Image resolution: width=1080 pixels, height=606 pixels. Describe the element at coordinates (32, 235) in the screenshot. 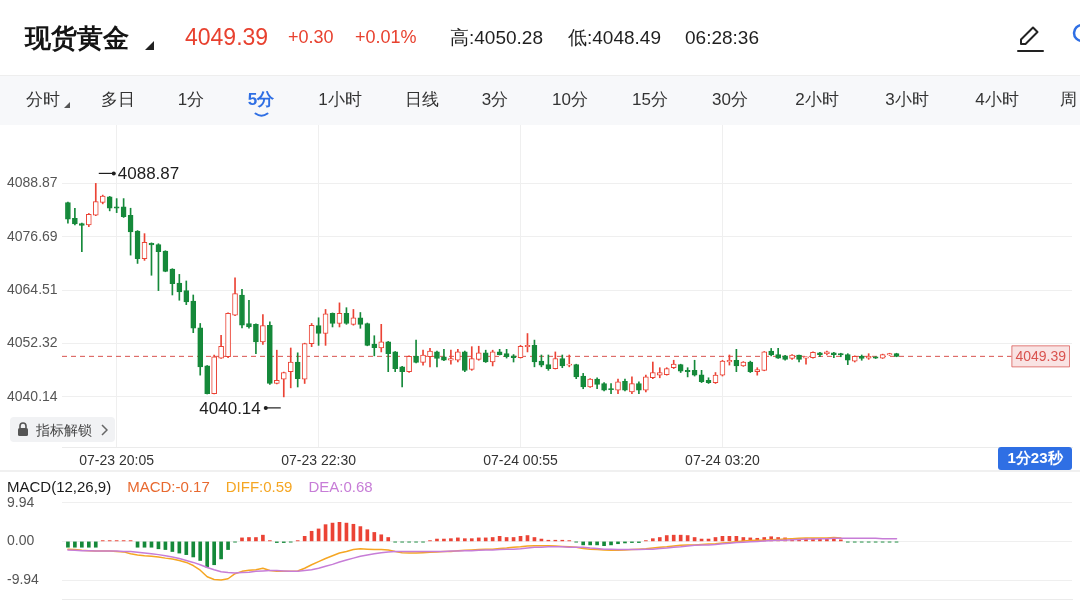

I see `y-tick-label: 4076.69` at that location.